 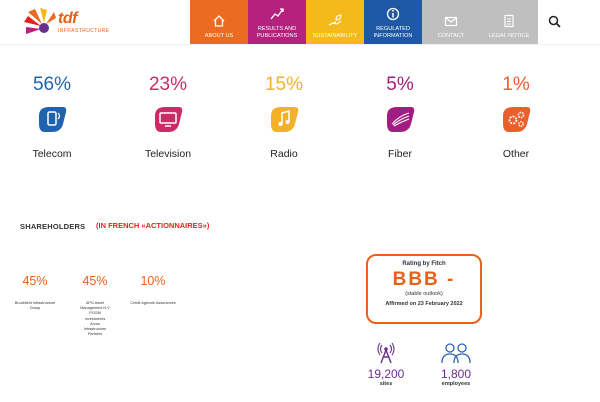 I want to click on nav-item-label: ABOUT US, so click(x=219, y=35).